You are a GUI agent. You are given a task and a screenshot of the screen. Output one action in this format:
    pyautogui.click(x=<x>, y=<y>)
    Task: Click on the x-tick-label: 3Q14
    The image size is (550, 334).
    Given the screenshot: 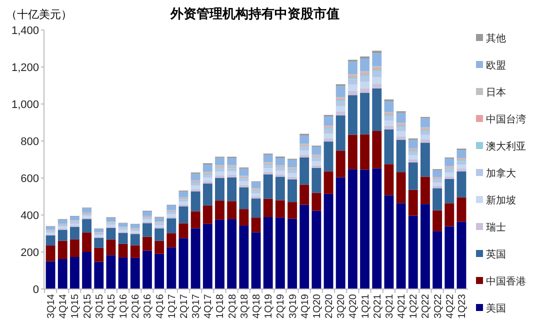 What is the action you would take?
    pyautogui.click(x=52, y=306)
    